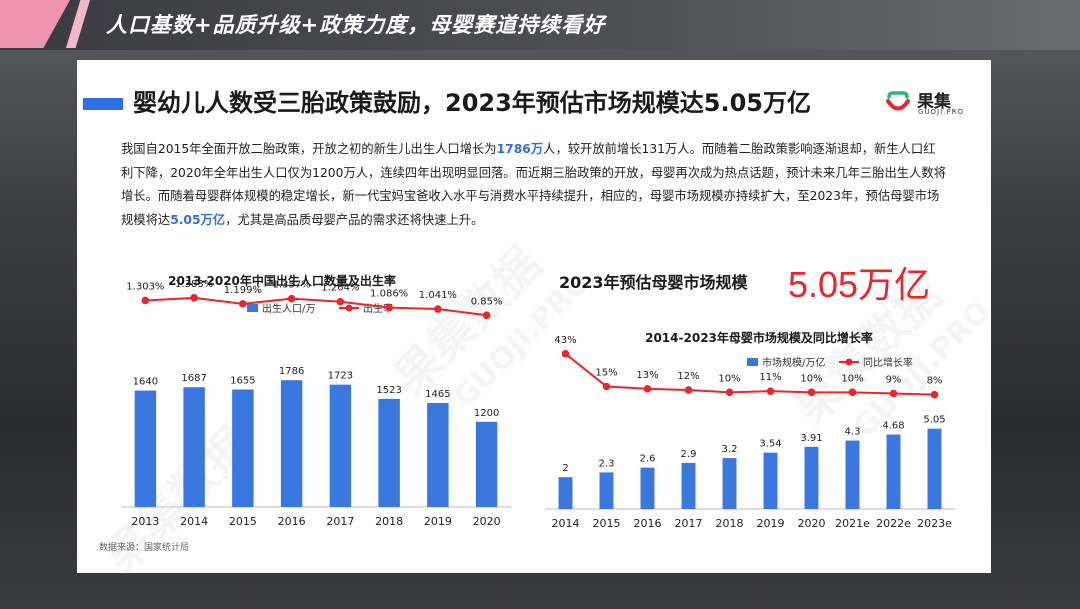 This screenshot has width=1080, height=609. What do you see at coordinates (689, 454) in the screenshot?
I see `bar-value-label: 2.9` at bounding box center [689, 454].